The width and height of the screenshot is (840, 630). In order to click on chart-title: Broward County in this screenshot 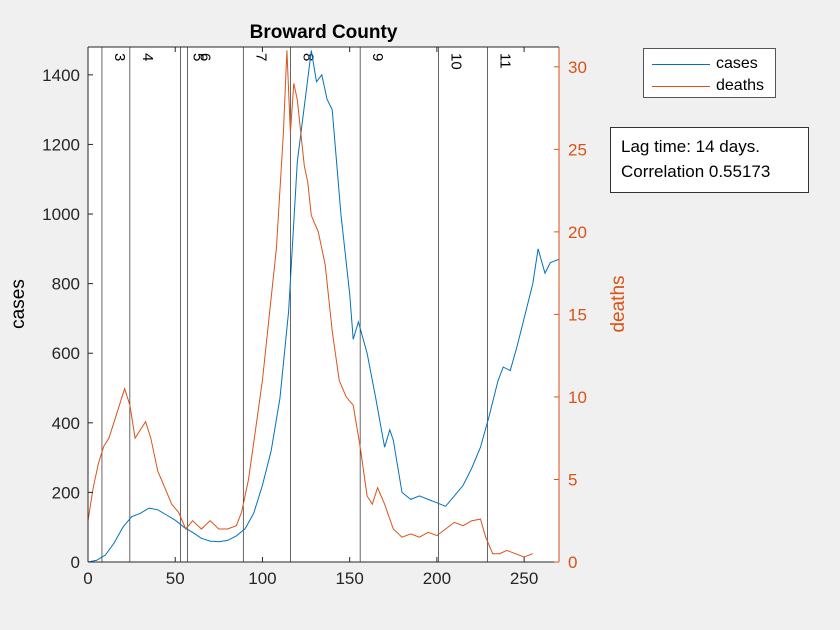, I will do `click(324, 32)`.